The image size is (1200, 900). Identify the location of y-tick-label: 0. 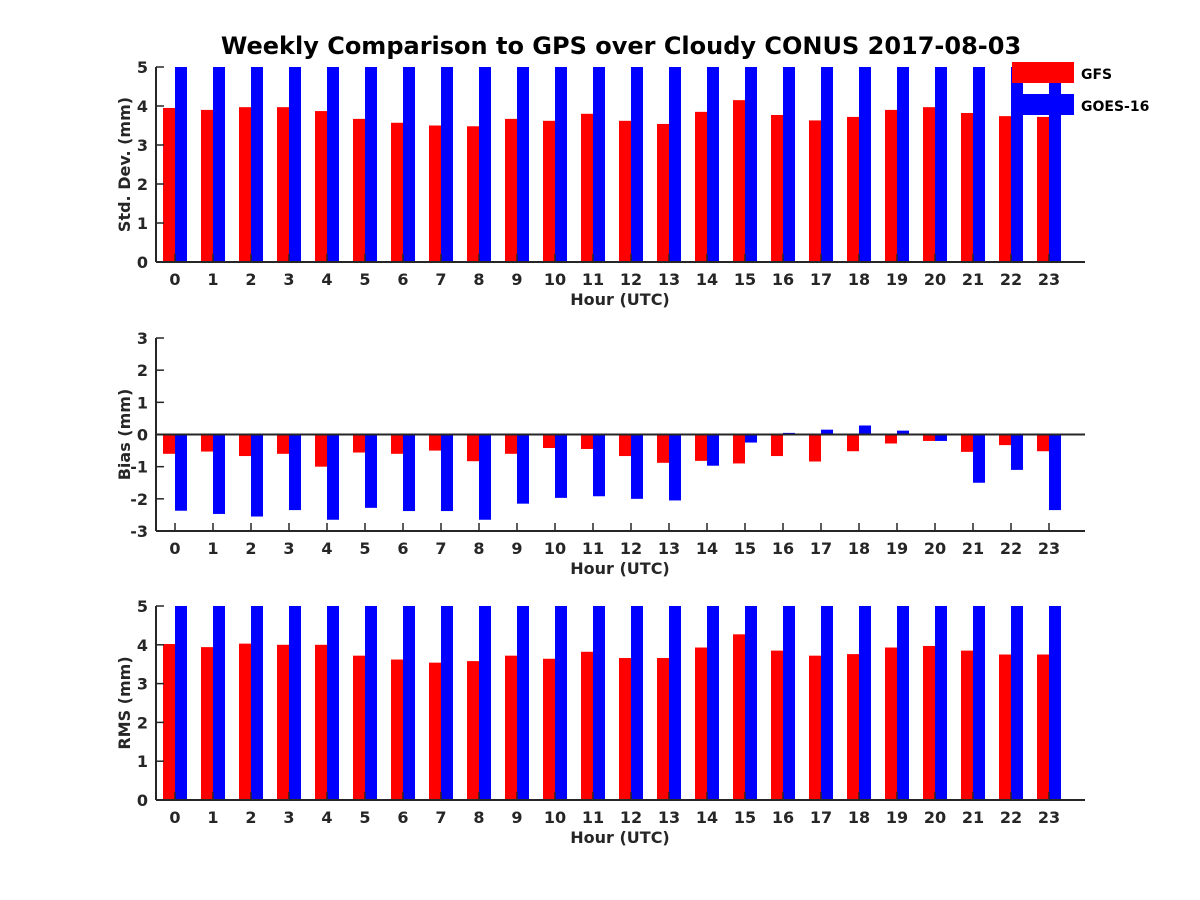
(142, 262).